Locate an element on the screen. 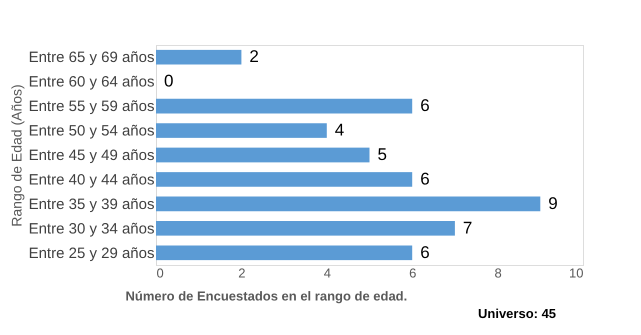 The image size is (641, 335). x-tick-label: 6 is located at coordinates (412, 273).